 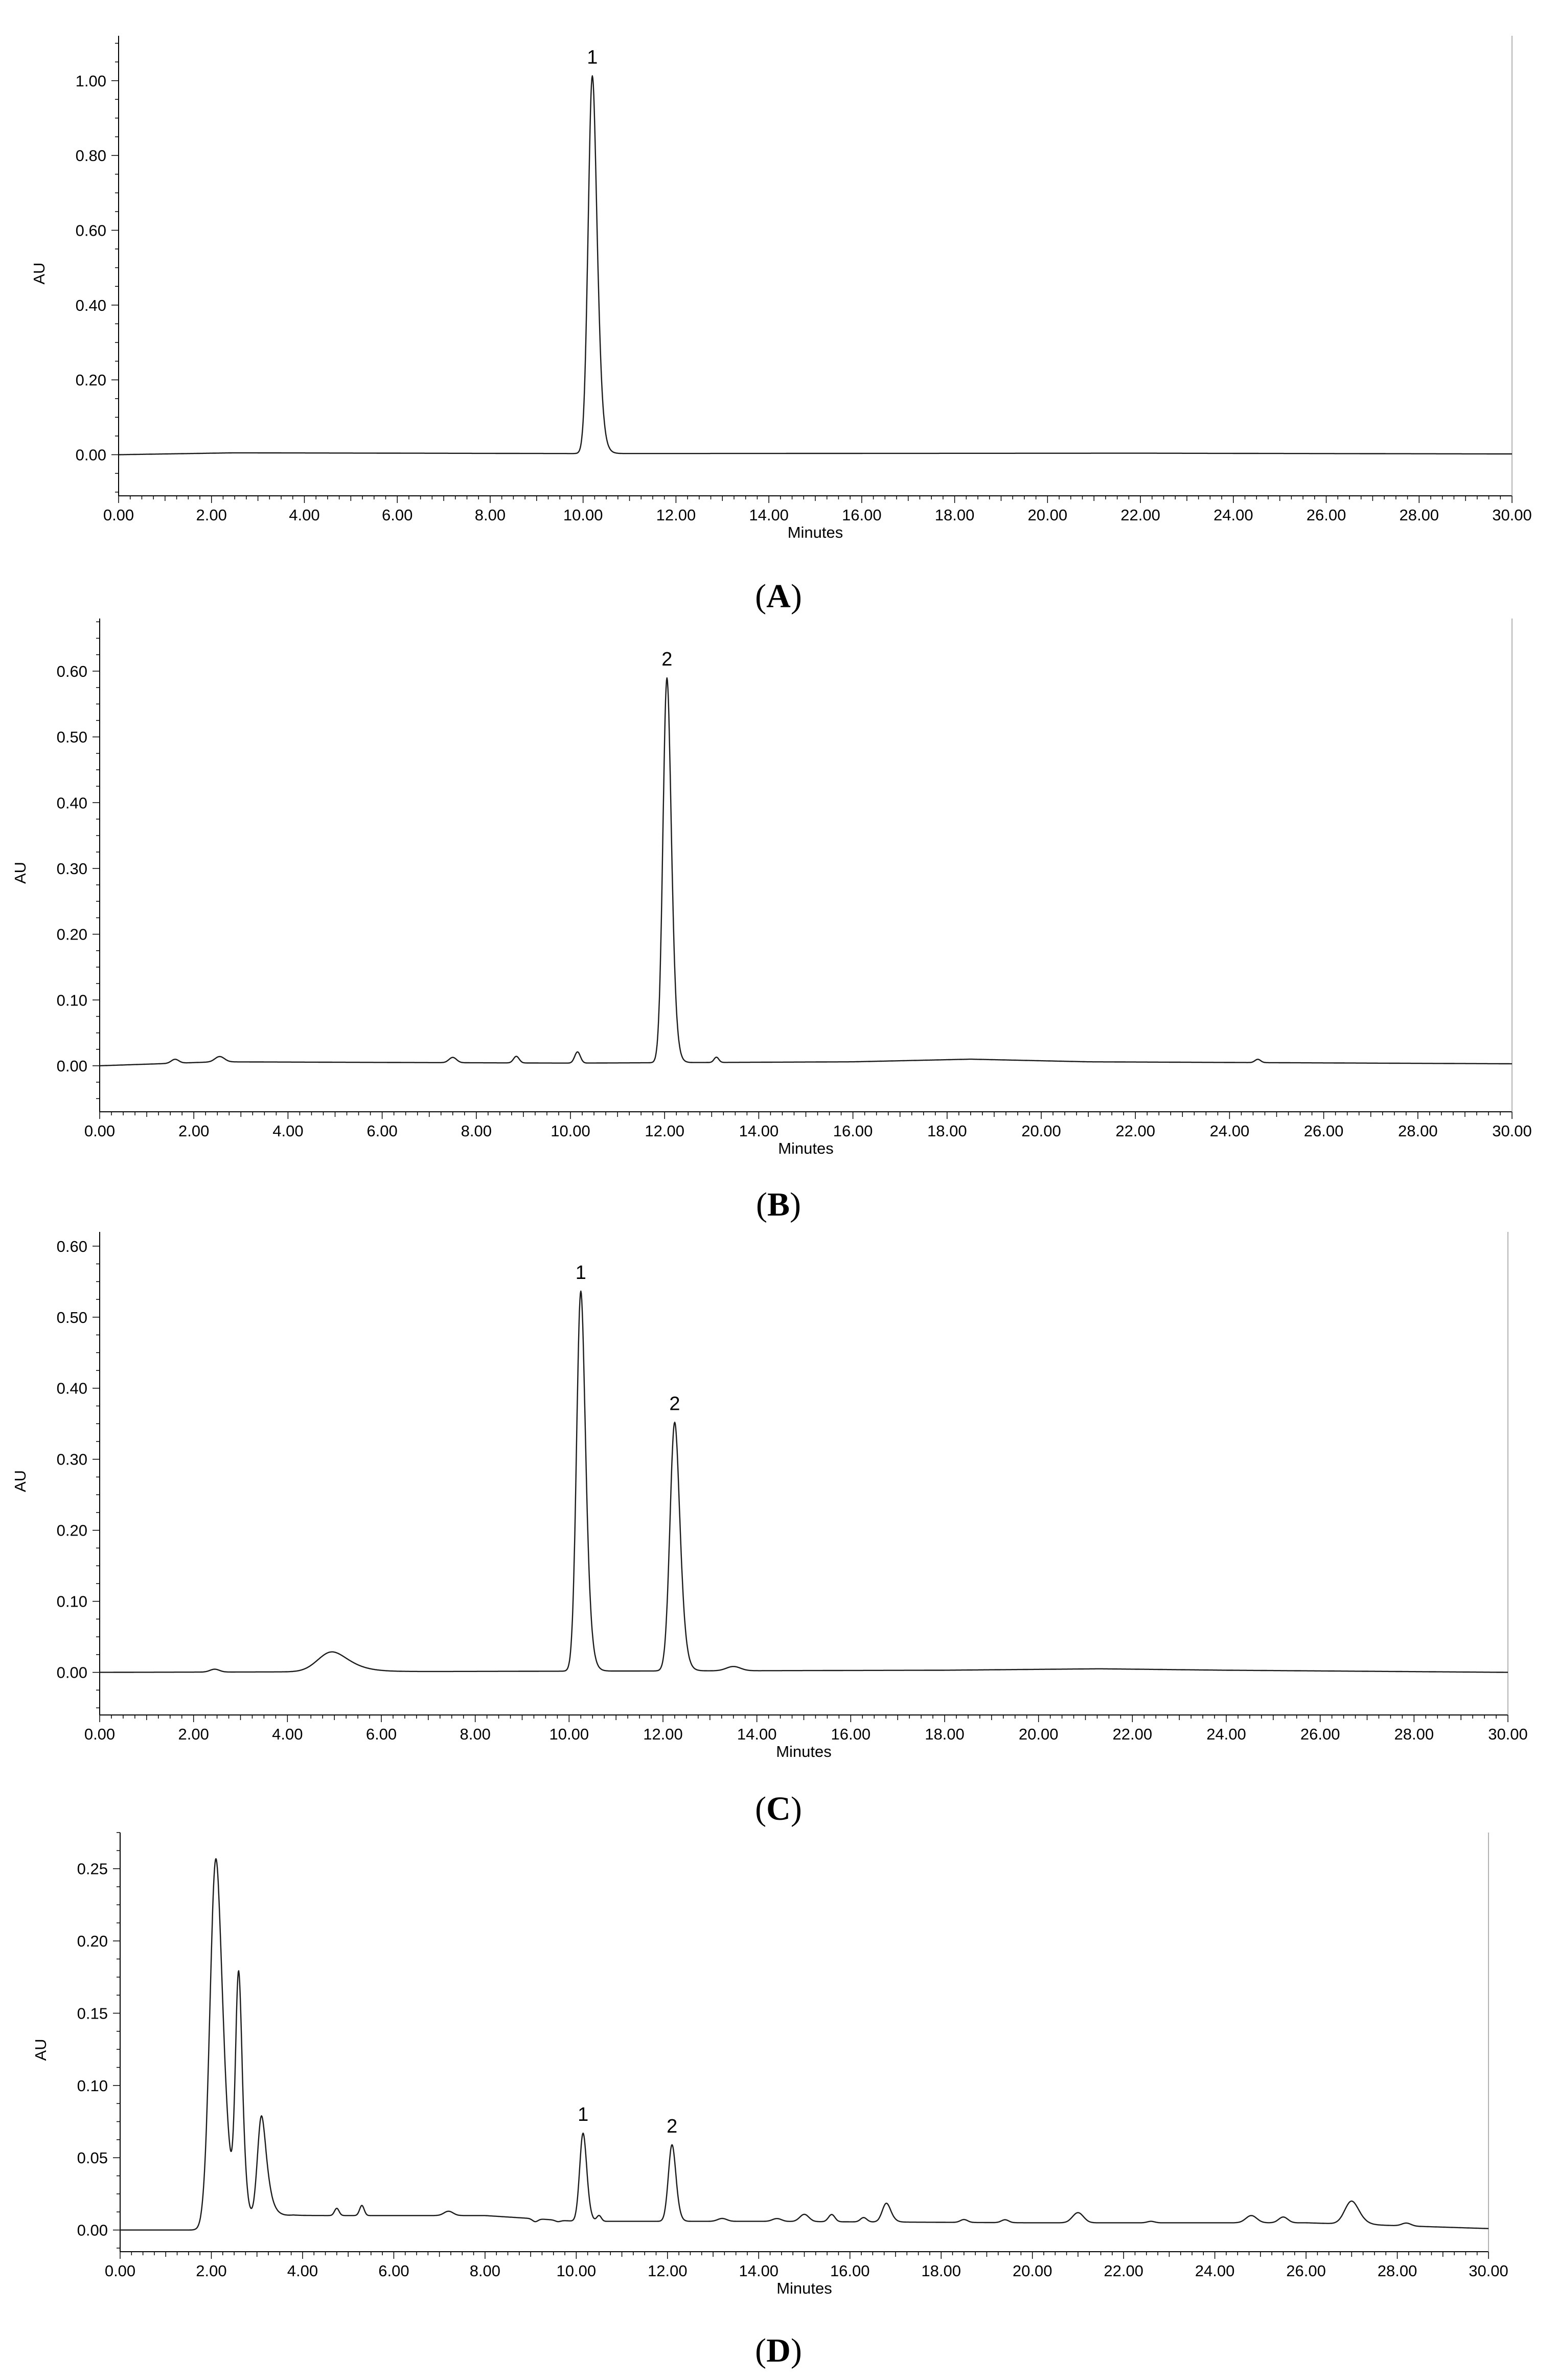 What do you see at coordinates (93, 2086) in the screenshot?
I see `panel-d-y-tick-label: 0.10` at bounding box center [93, 2086].